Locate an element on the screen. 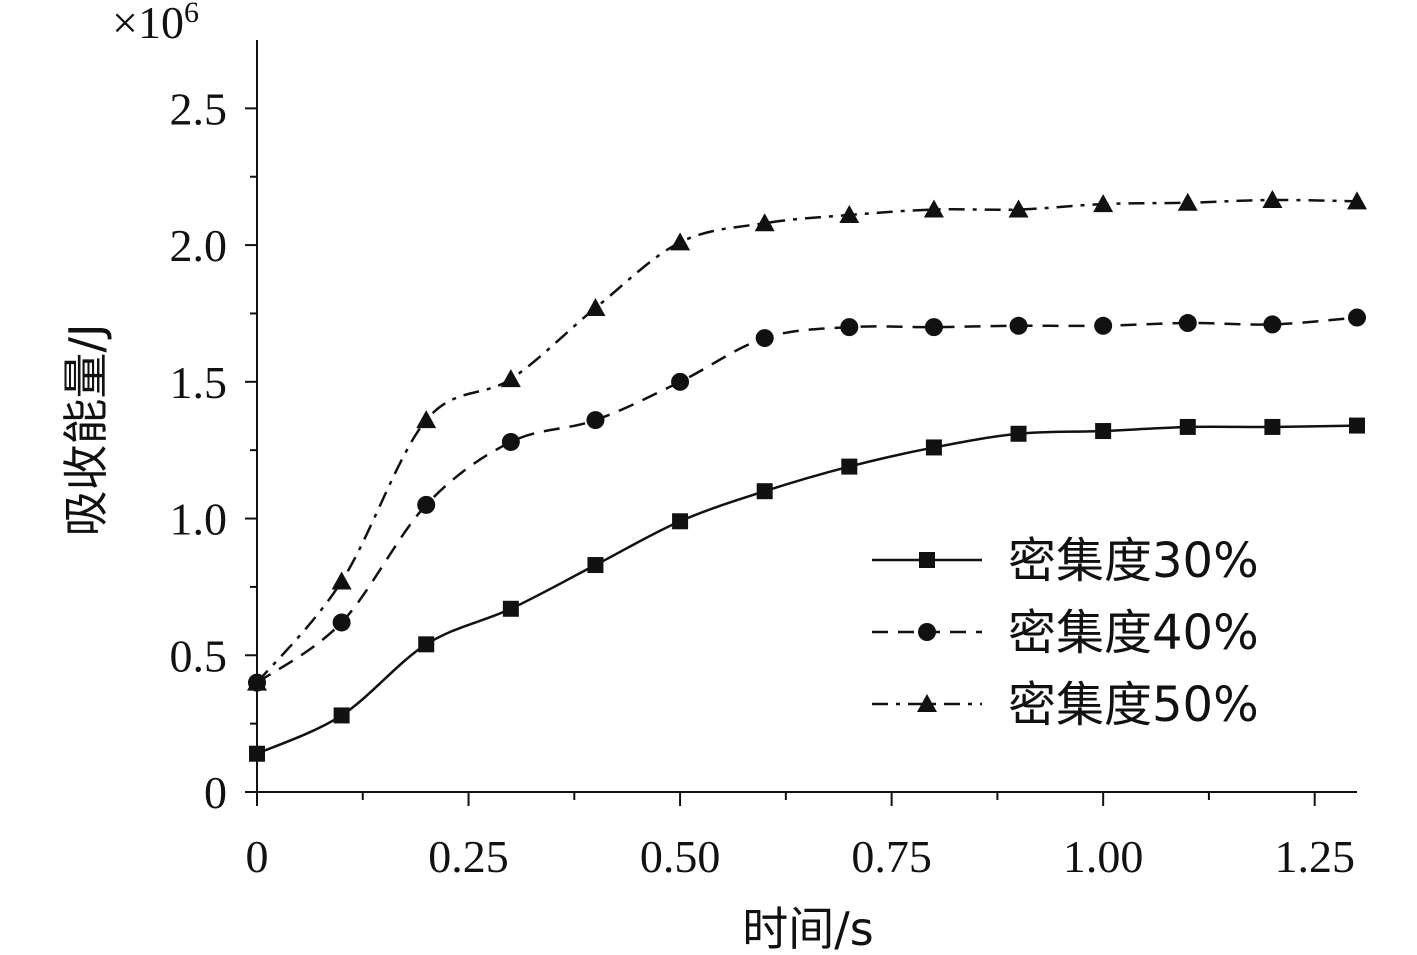 The image size is (1417, 955). x-tick-label: 1.25 is located at coordinates (1314, 856).